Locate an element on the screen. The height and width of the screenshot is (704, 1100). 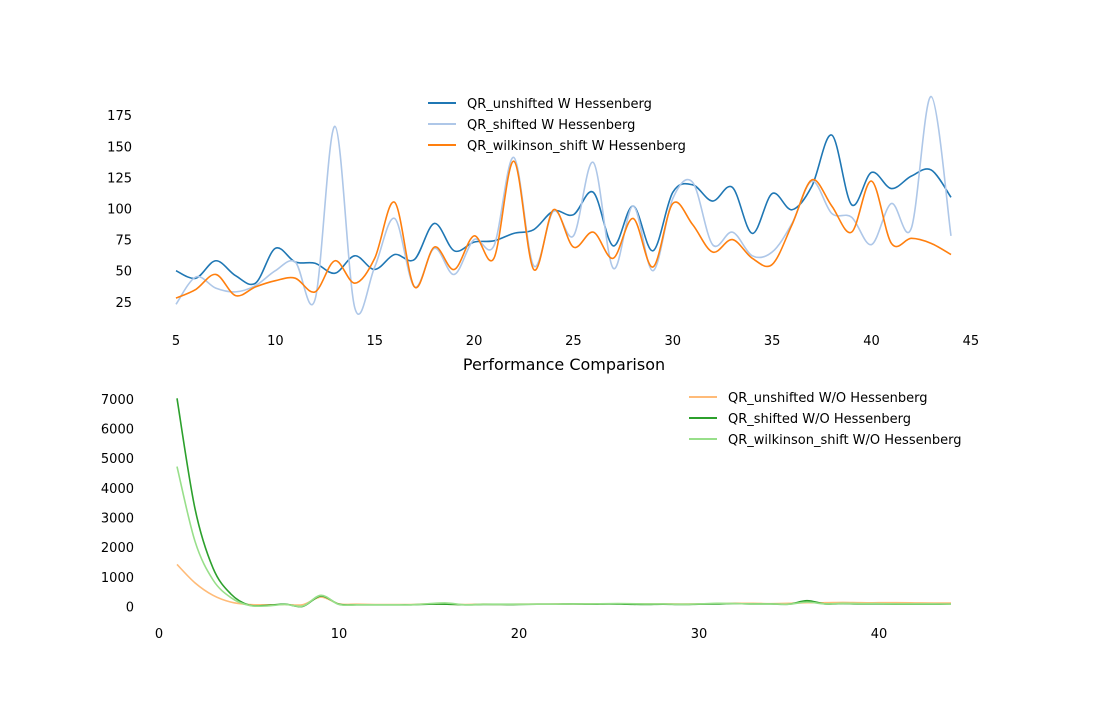
y-tick-label: 5000 is located at coordinates (117, 459).